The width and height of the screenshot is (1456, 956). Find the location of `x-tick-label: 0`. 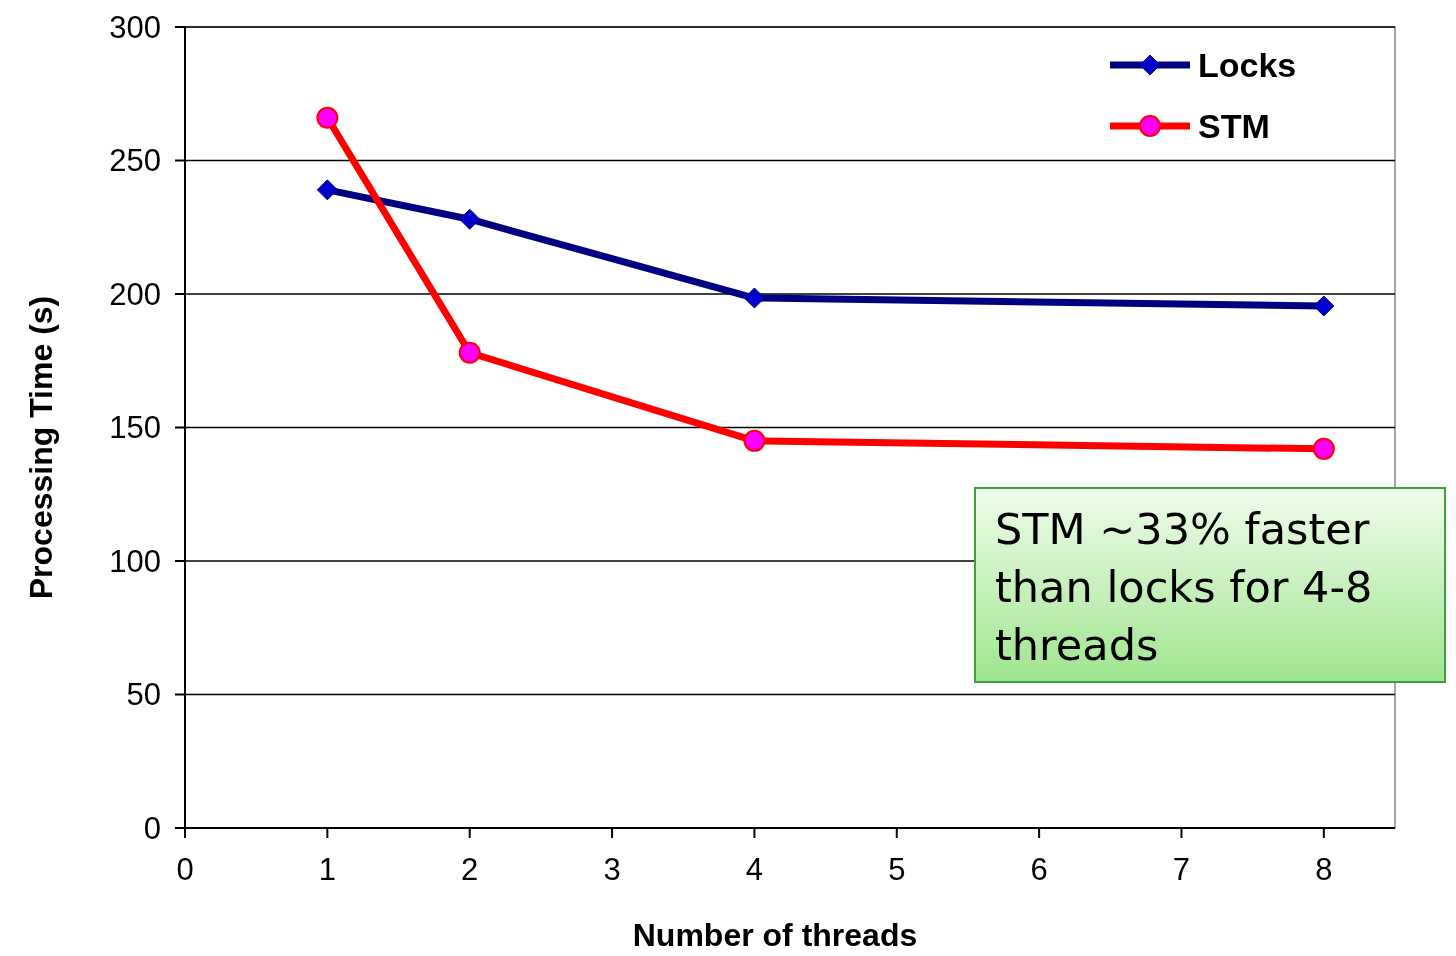

x-tick-label: 0 is located at coordinates (185, 869).